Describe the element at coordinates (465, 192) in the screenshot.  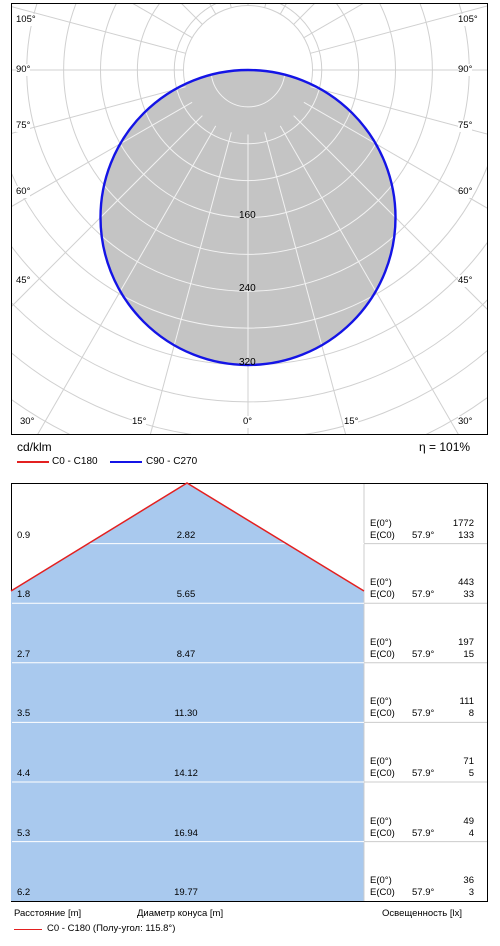
I see `angle-label-right: 60°` at that location.